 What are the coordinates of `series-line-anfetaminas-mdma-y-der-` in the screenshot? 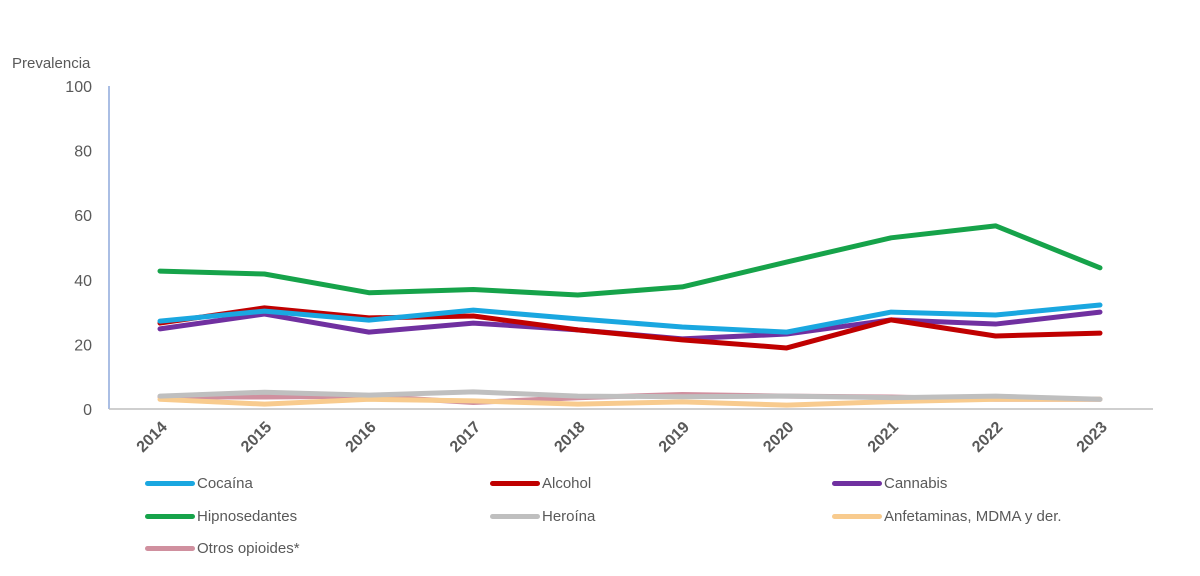 It's located at (630, 402).